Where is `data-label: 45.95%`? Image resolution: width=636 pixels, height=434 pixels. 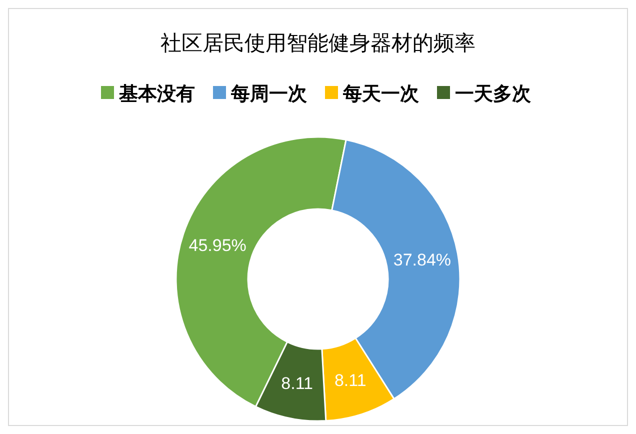
data-label: 45.95% is located at coordinates (217, 246).